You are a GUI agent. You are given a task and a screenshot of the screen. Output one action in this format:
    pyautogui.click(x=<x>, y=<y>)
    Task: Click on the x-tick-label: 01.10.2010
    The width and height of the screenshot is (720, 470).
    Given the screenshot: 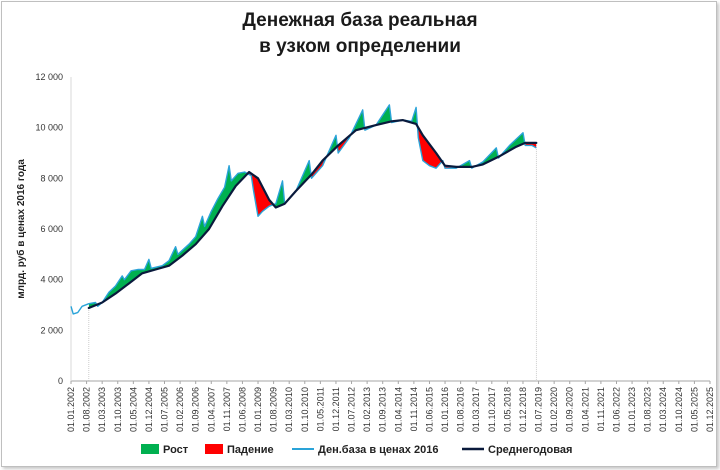 What is the action you would take?
    pyautogui.click(x=305, y=409)
    